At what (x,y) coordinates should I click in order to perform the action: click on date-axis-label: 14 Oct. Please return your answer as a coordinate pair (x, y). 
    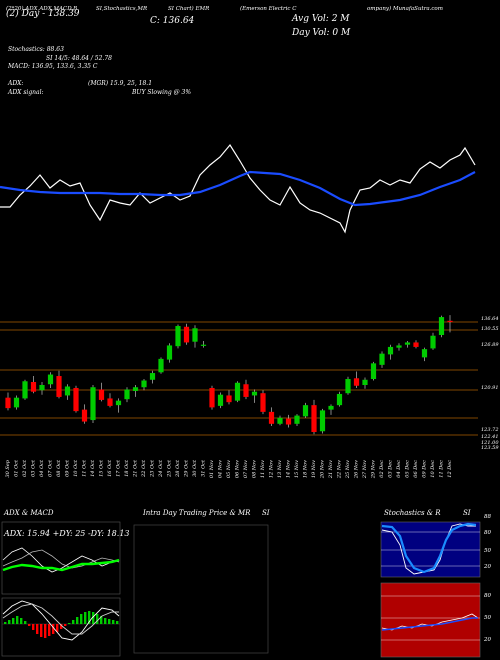
    Looking at the image, I should click on (93, 468).